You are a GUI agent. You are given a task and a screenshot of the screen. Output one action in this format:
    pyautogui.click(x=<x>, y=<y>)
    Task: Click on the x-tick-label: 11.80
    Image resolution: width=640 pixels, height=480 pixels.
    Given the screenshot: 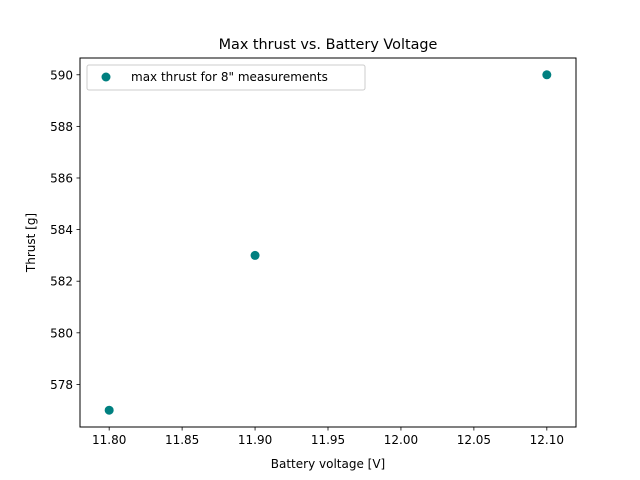 What is the action you would take?
    pyautogui.click(x=109, y=440)
    